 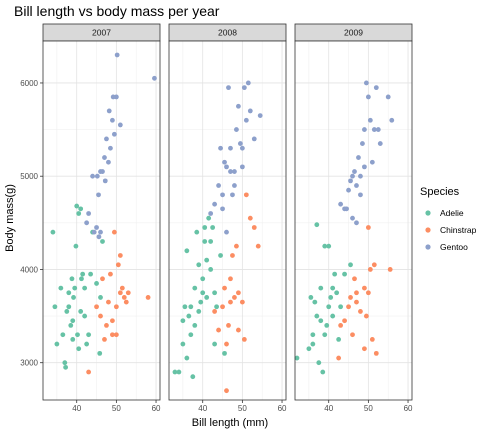 I want to click on legend-label-chinstrap: Chinstrap, so click(x=458, y=230).